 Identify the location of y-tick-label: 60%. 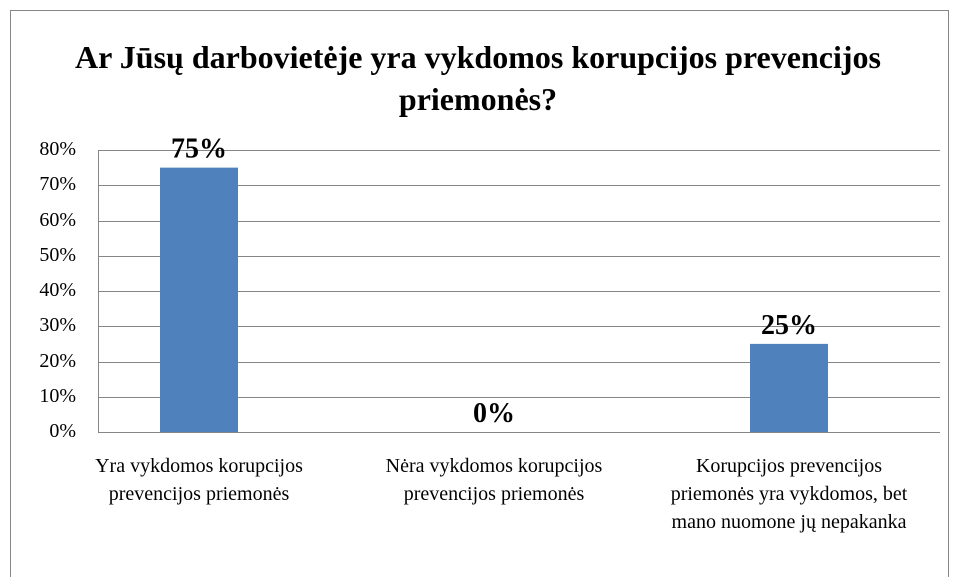
(57, 220).